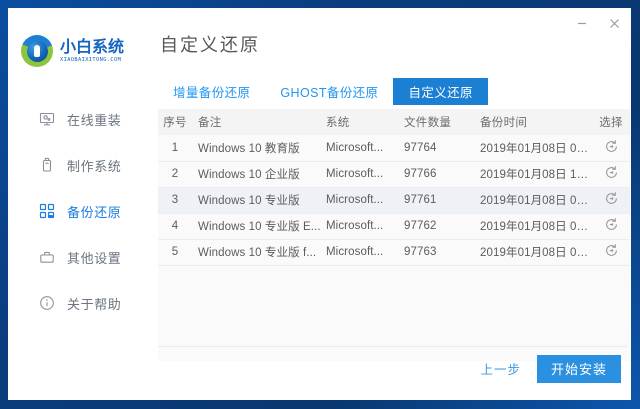 The image size is (640, 409). I want to click on page-title: 自定义还原, so click(210, 45).